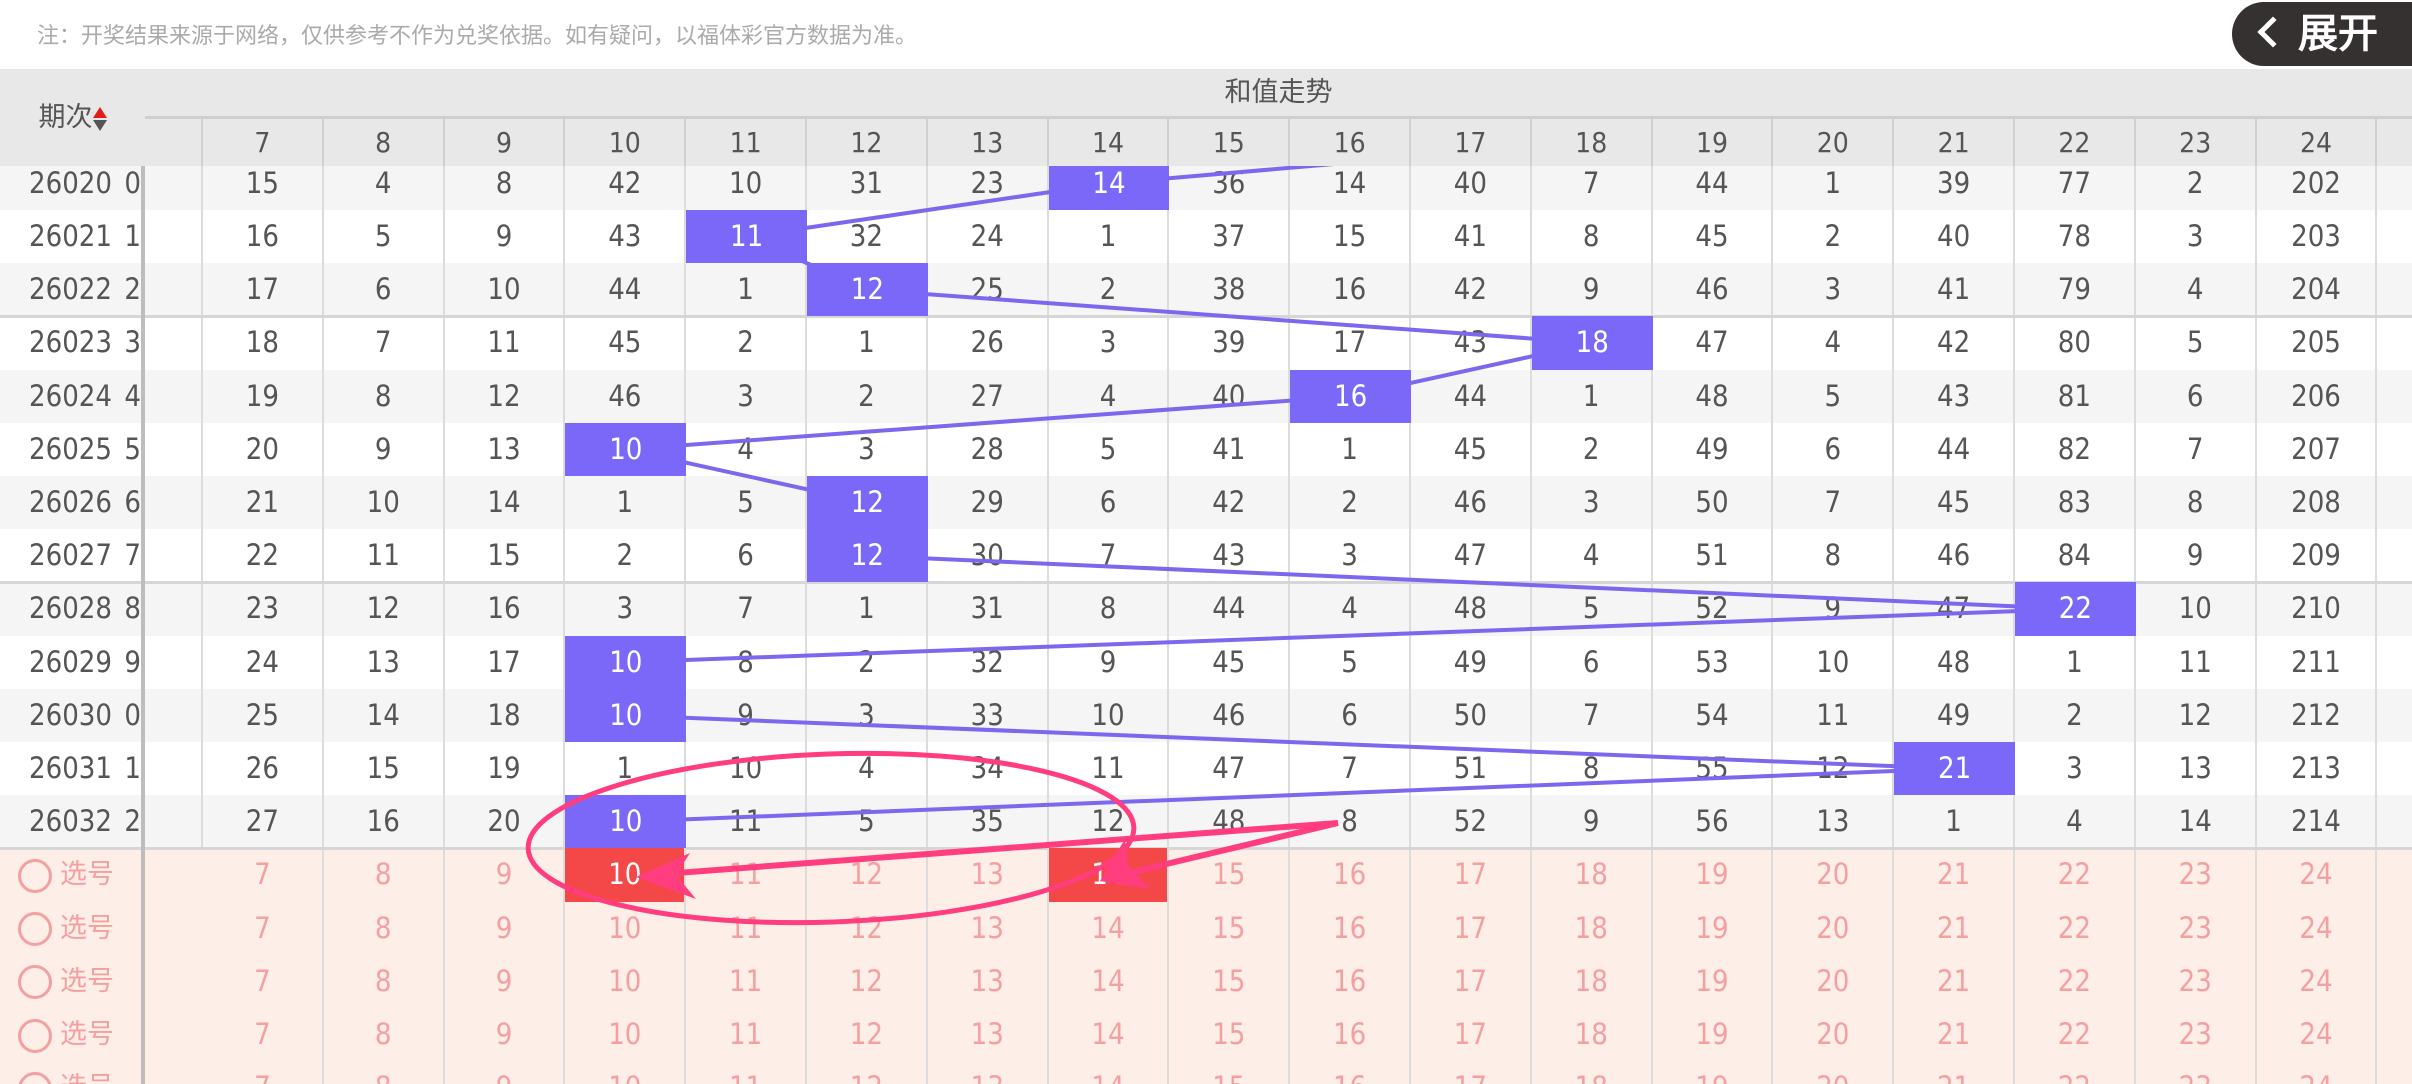 The width and height of the screenshot is (2412, 1084). I want to click on selected-number: 14, so click(1109, 875).